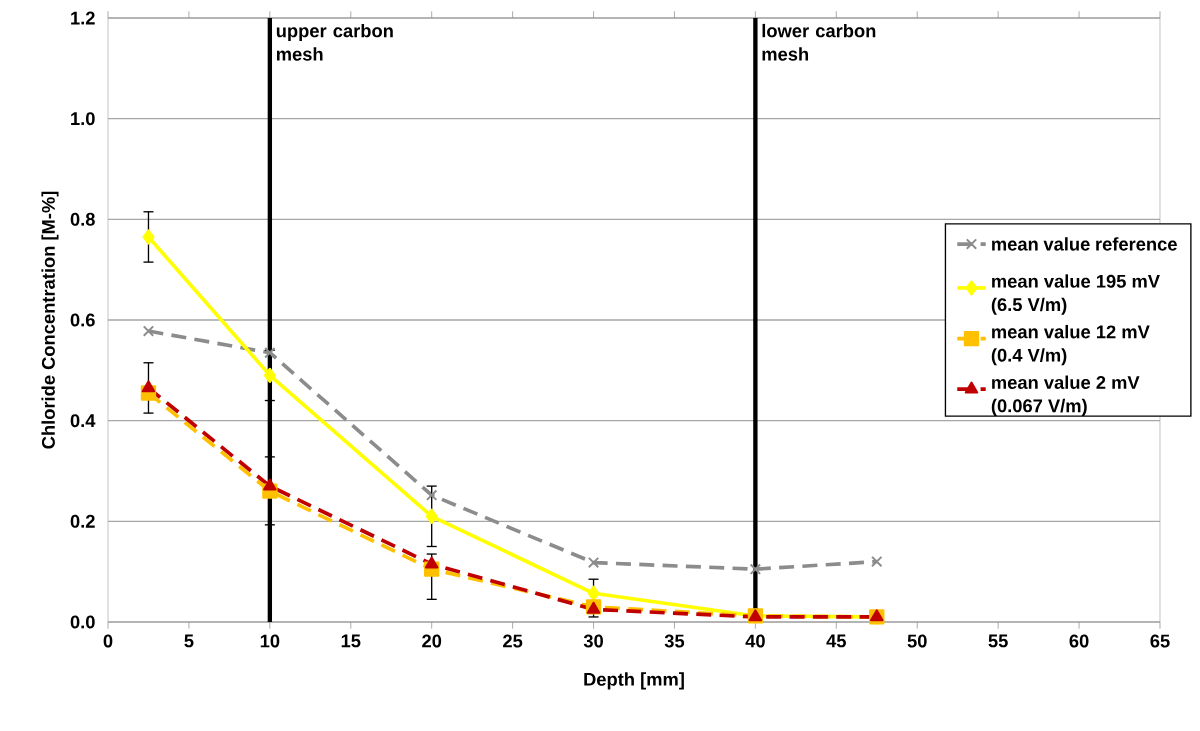 Image resolution: width=1200 pixels, height=731 pixels. Describe the element at coordinates (674, 641) in the screenshot. I see `x-tick-label: 35` at that location.